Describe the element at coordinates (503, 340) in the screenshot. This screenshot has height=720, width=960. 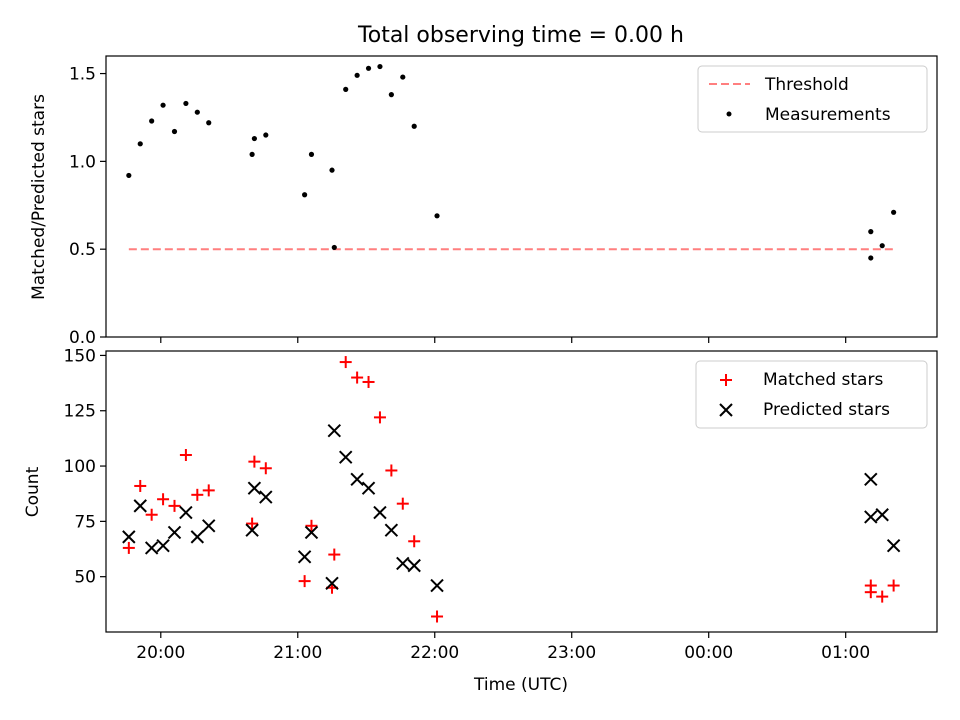
I see `ratio-x-ticks` at that location.